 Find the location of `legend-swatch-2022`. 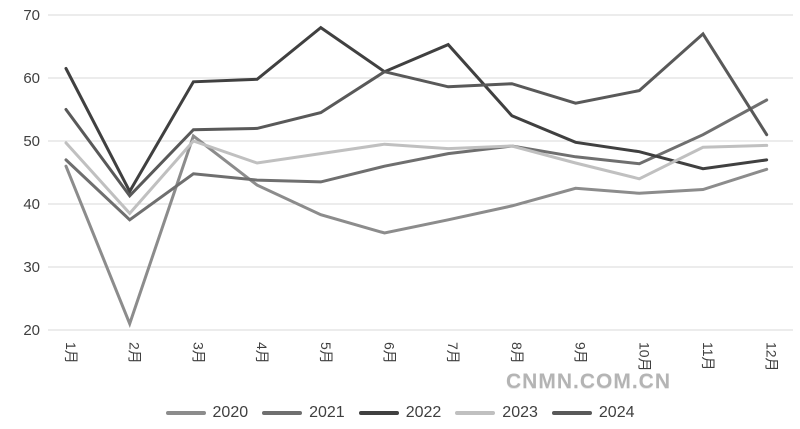

legend-swatch-2022 is located at coordinates (378, 413).